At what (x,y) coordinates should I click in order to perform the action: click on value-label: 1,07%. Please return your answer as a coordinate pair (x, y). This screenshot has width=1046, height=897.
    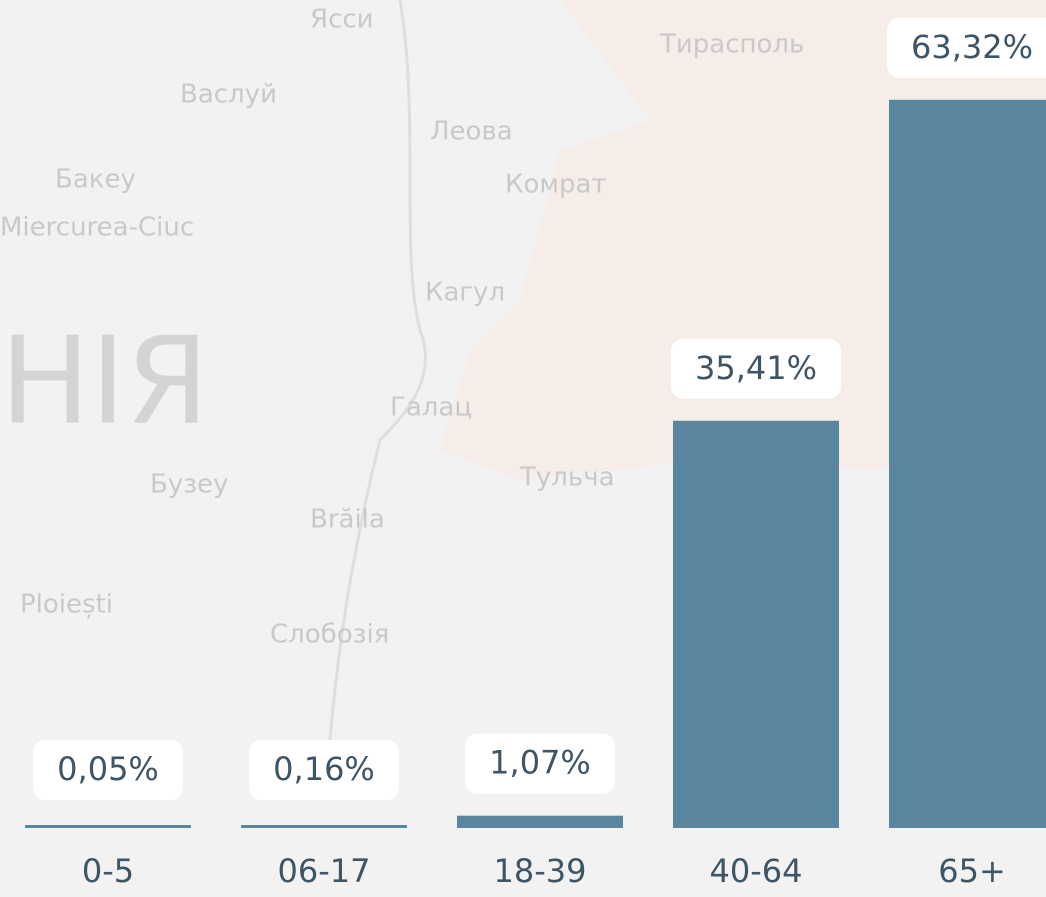
    Looking at the image, I should click on (540, 763).